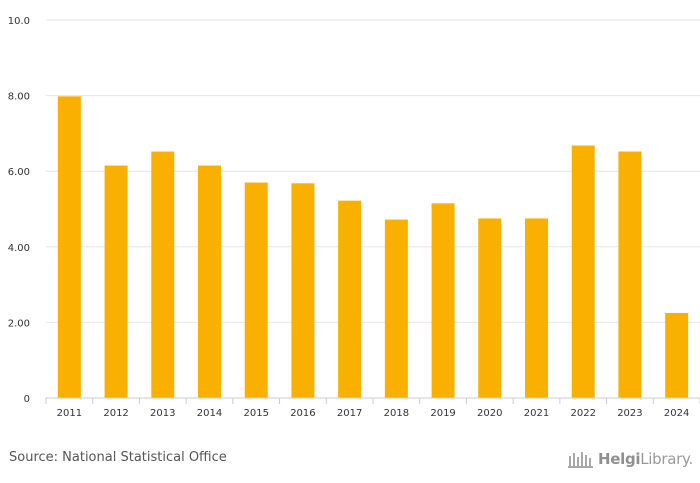 The image size is (700, 483). I want to click on x-tick-label: 2021, so click(536, 413).